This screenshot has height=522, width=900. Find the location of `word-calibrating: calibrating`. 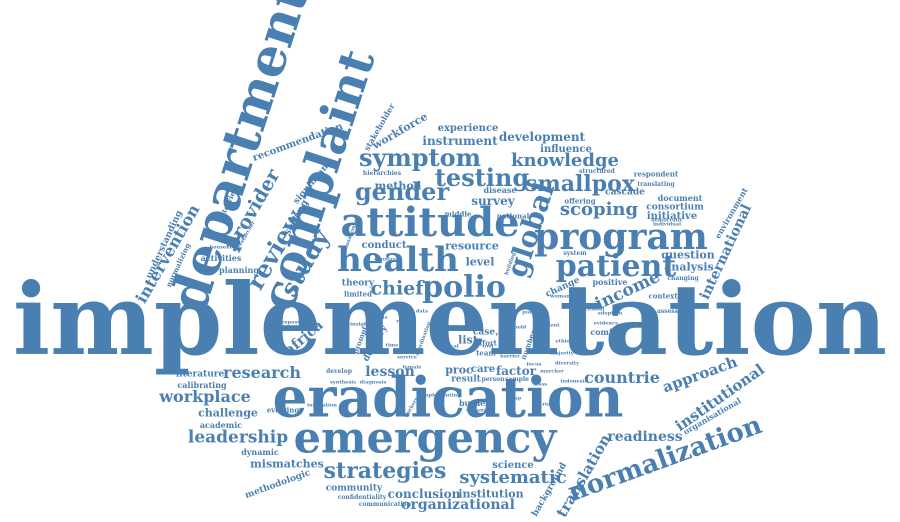

word-calibrating: calibrating is located at coordinates (202, 385).